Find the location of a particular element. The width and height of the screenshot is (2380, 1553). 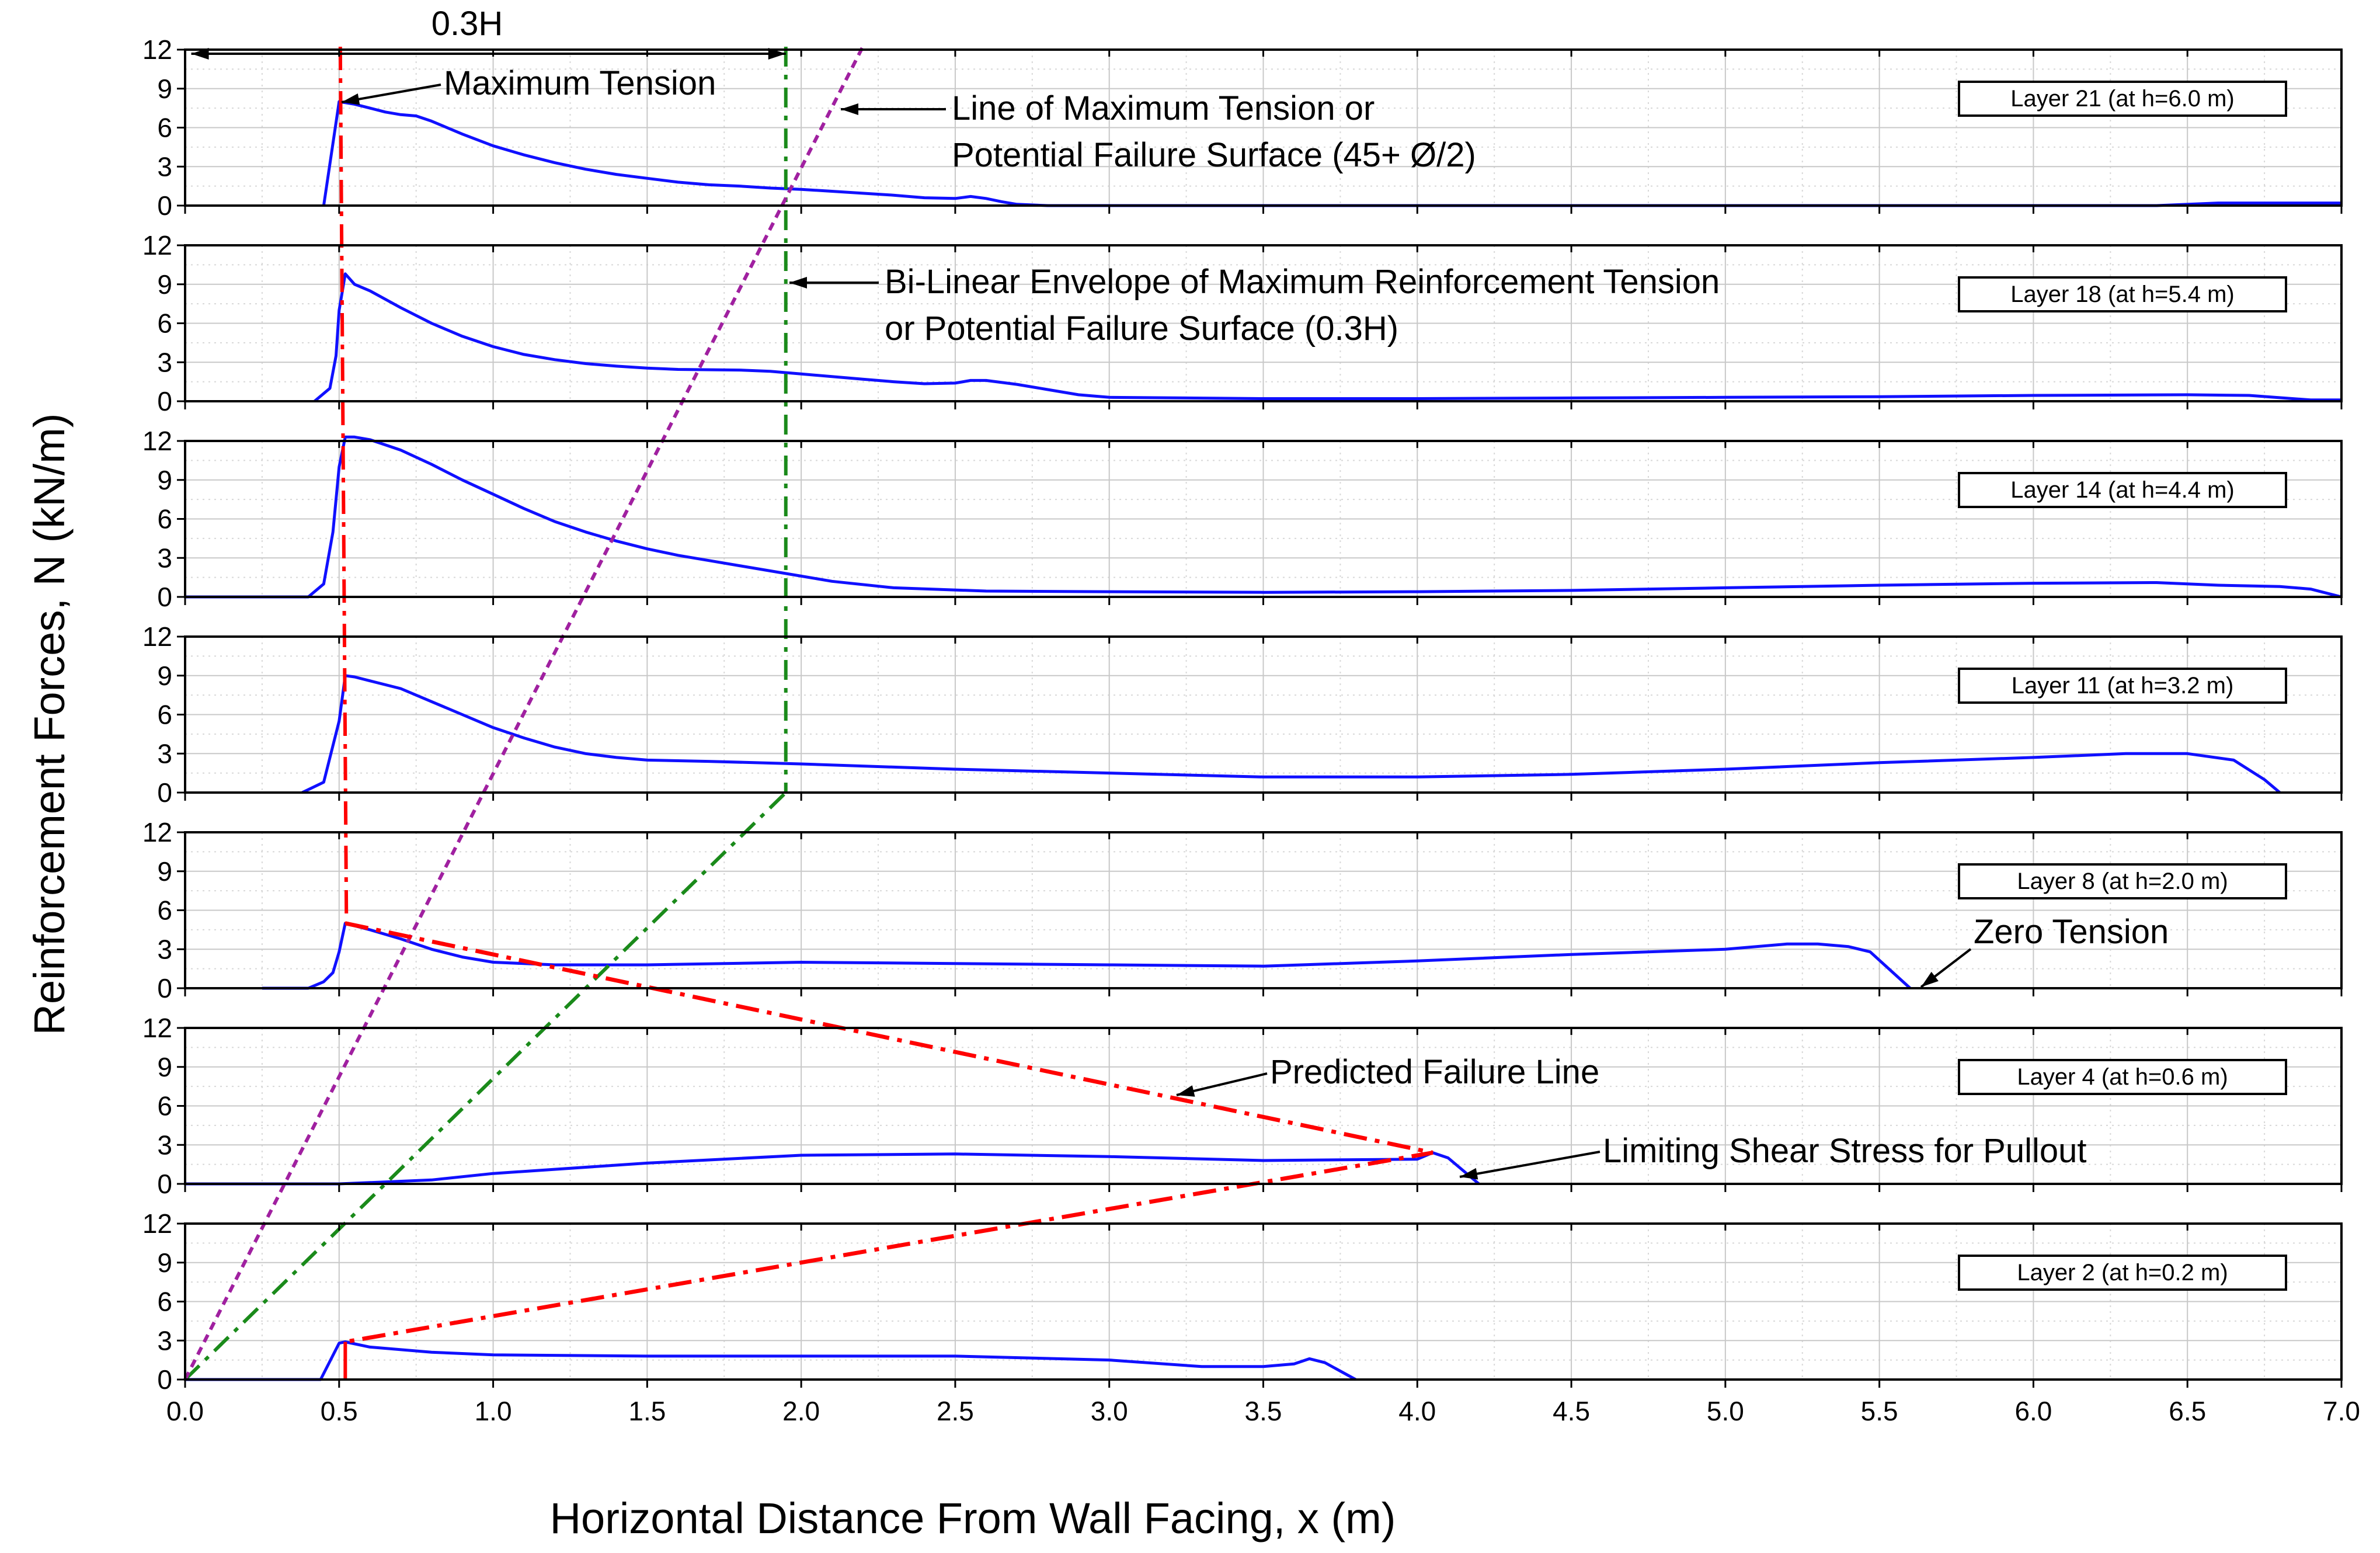

y-axis-title: Reinforcement Forces, N (kN/m) is located at coordinates (50, 725).